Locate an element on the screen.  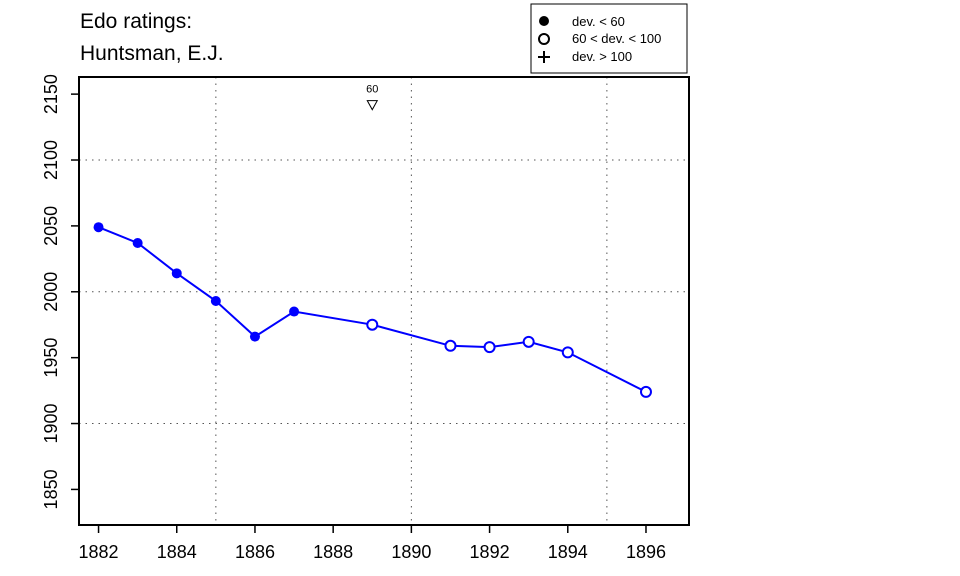
legend-box is located at coordinates (609, 38).